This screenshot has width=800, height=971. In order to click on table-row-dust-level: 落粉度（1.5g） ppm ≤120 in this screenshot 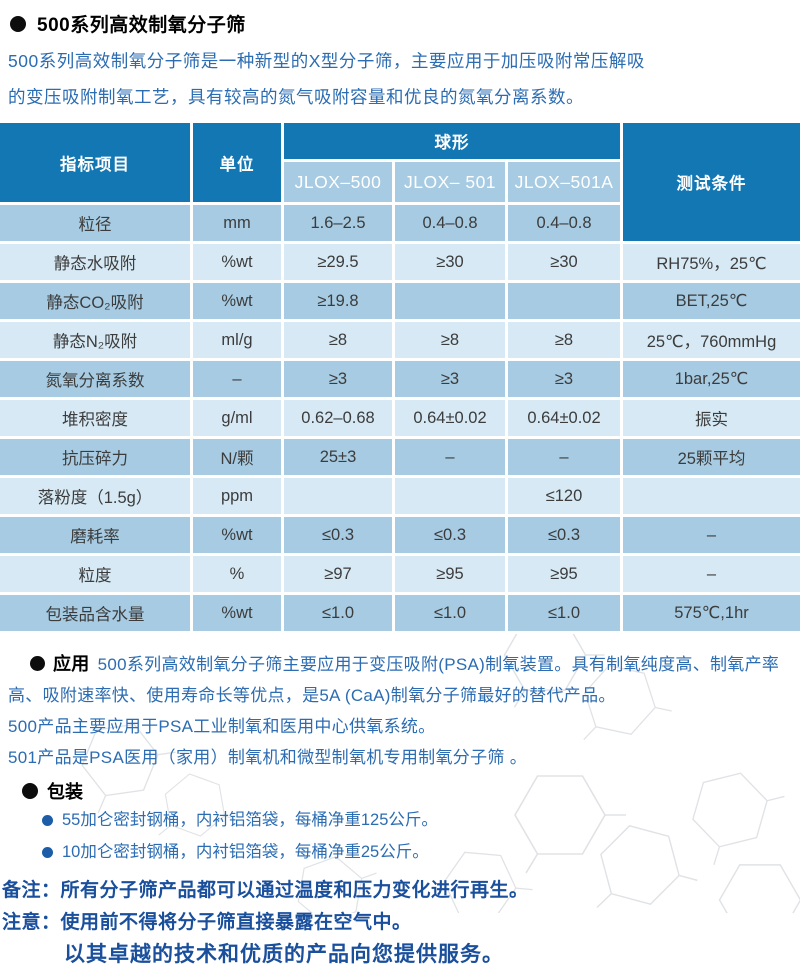, I will do `click(400, 496)`.